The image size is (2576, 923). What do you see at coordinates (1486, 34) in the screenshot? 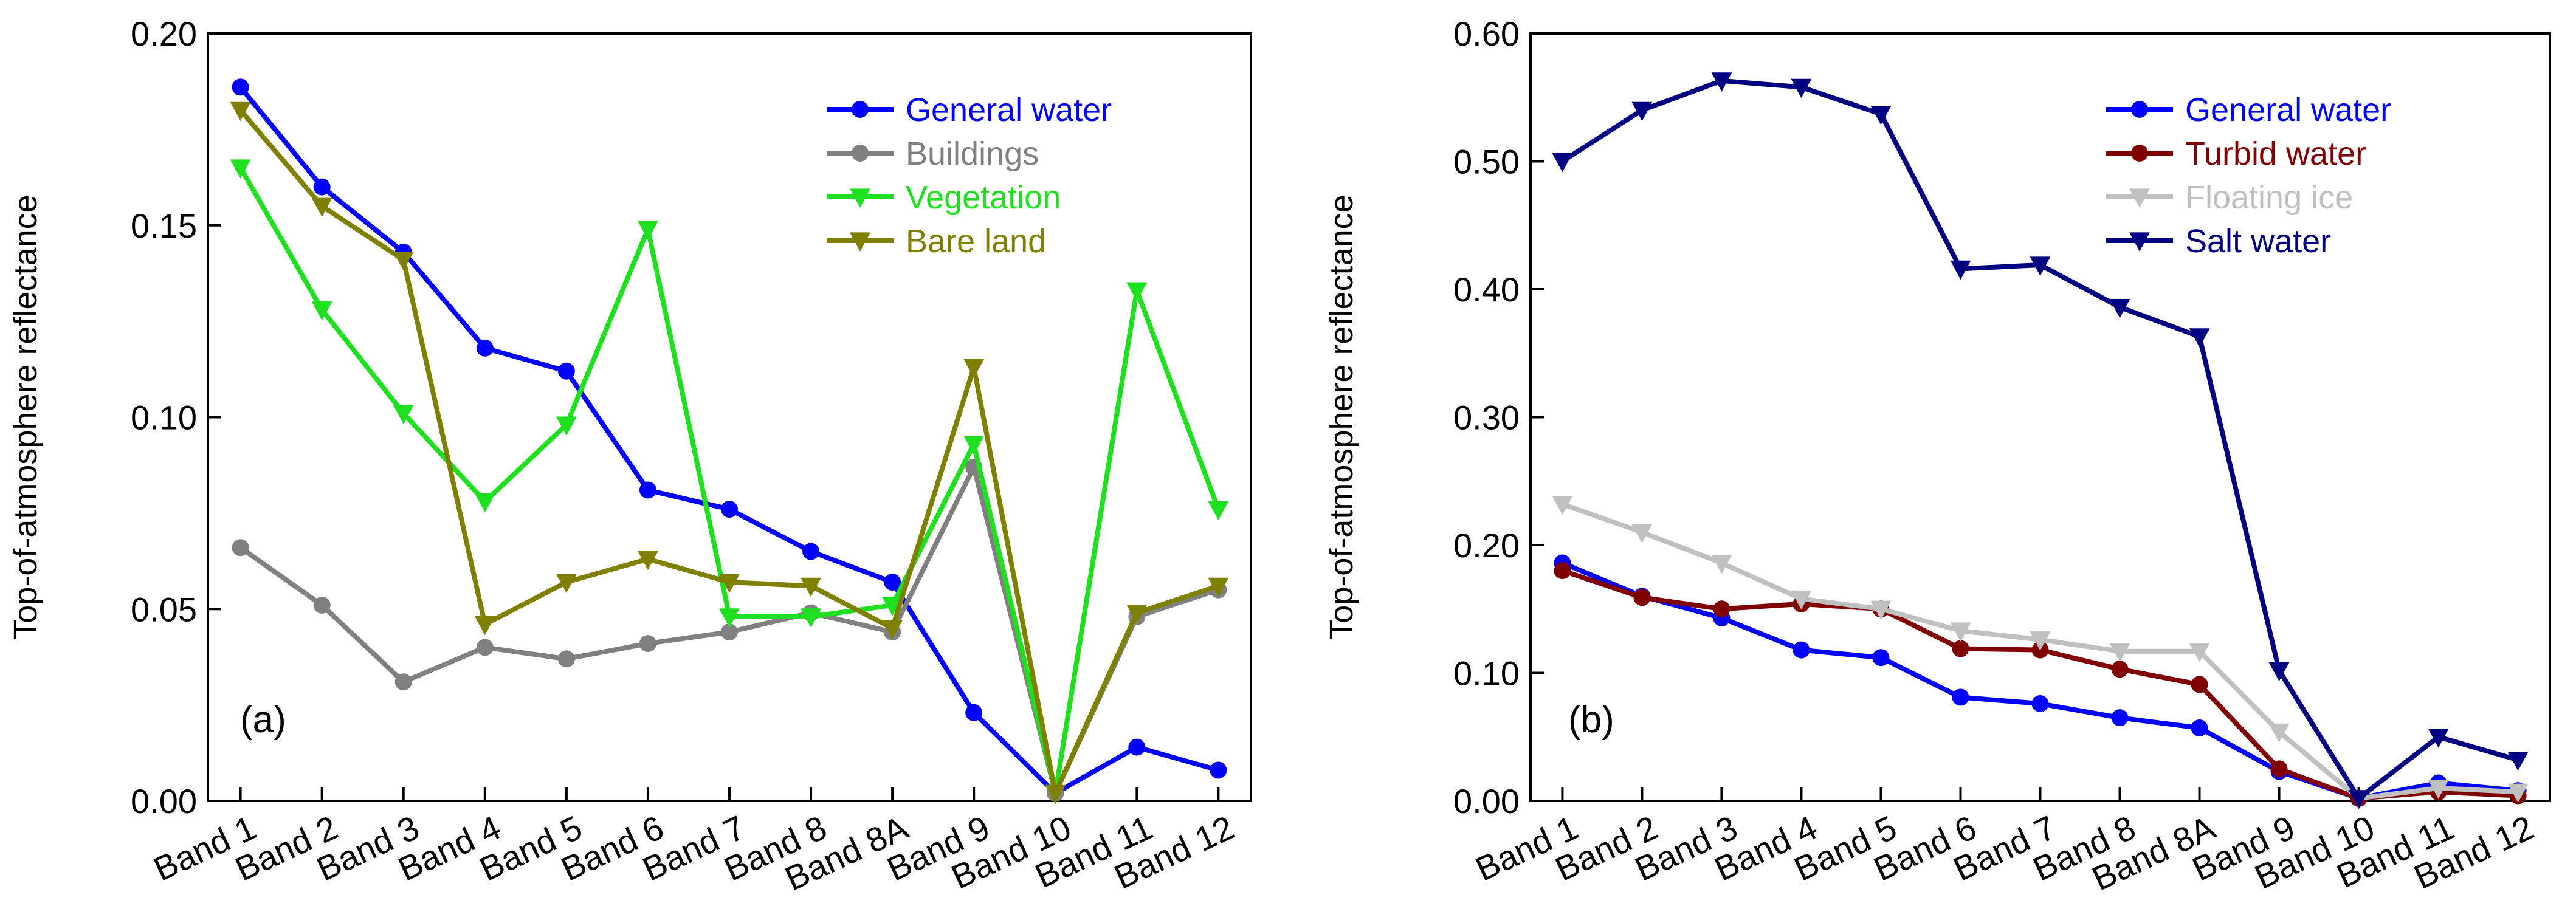
I see `y-tick-label: 0.60` at bounding box center [1486, 34].